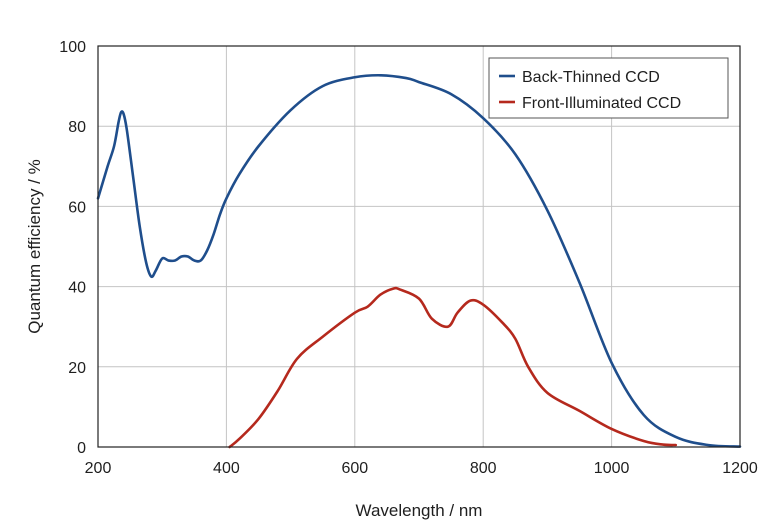 The height and width of the screenshot is (531, 764). What do you see at coordinates (77, 288) in the screenshot?
I see `y-tick-label: 40` at bounding box center [77, 288].